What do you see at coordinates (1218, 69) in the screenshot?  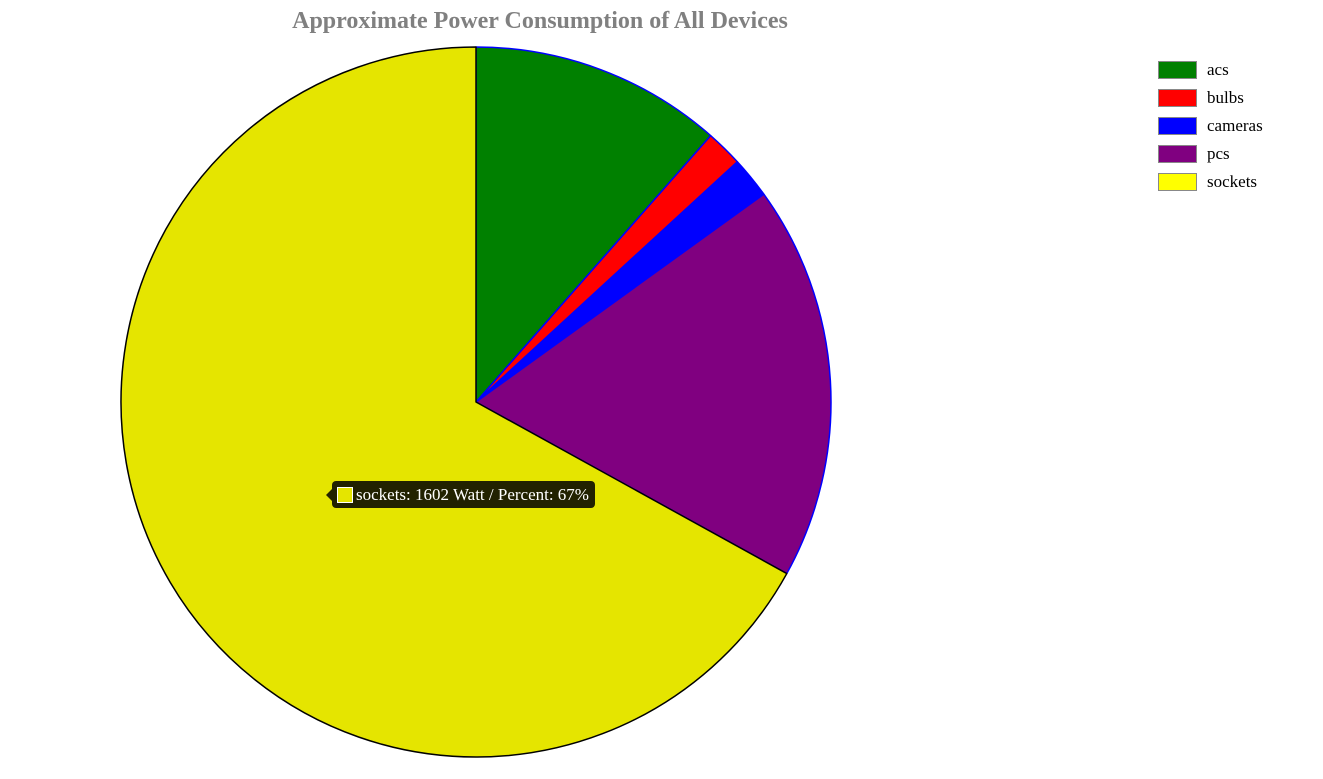 I see `legend-label: acs` at bounding box center [1218, 69].